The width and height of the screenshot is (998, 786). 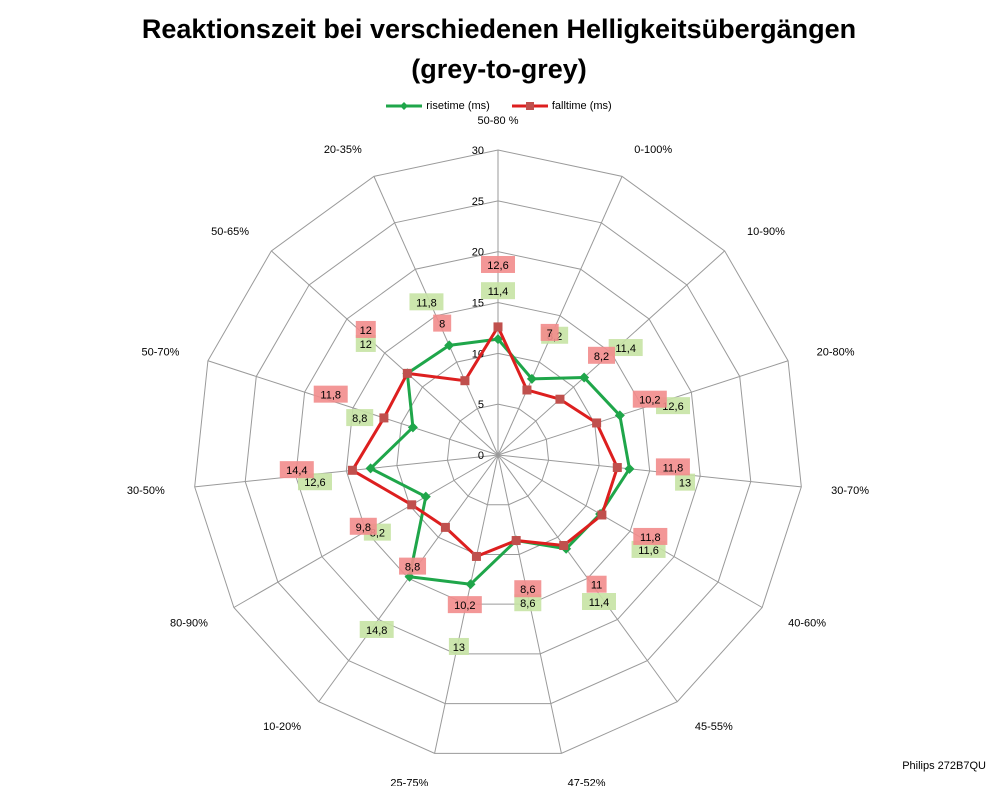 What do you see at coordinates (766, 232) in the screenshot?
I see `category-label: 10-90%` at bounding box center [766, 232].